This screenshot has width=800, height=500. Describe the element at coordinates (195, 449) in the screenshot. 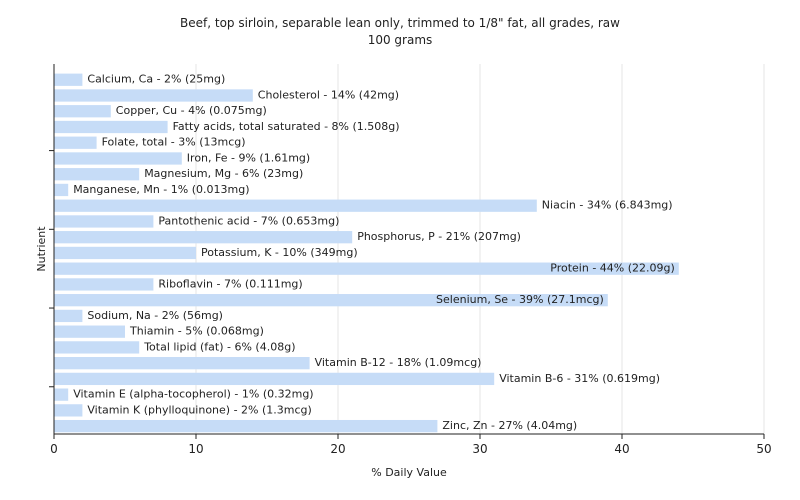

I see `x-tick-label: 10` at that location.